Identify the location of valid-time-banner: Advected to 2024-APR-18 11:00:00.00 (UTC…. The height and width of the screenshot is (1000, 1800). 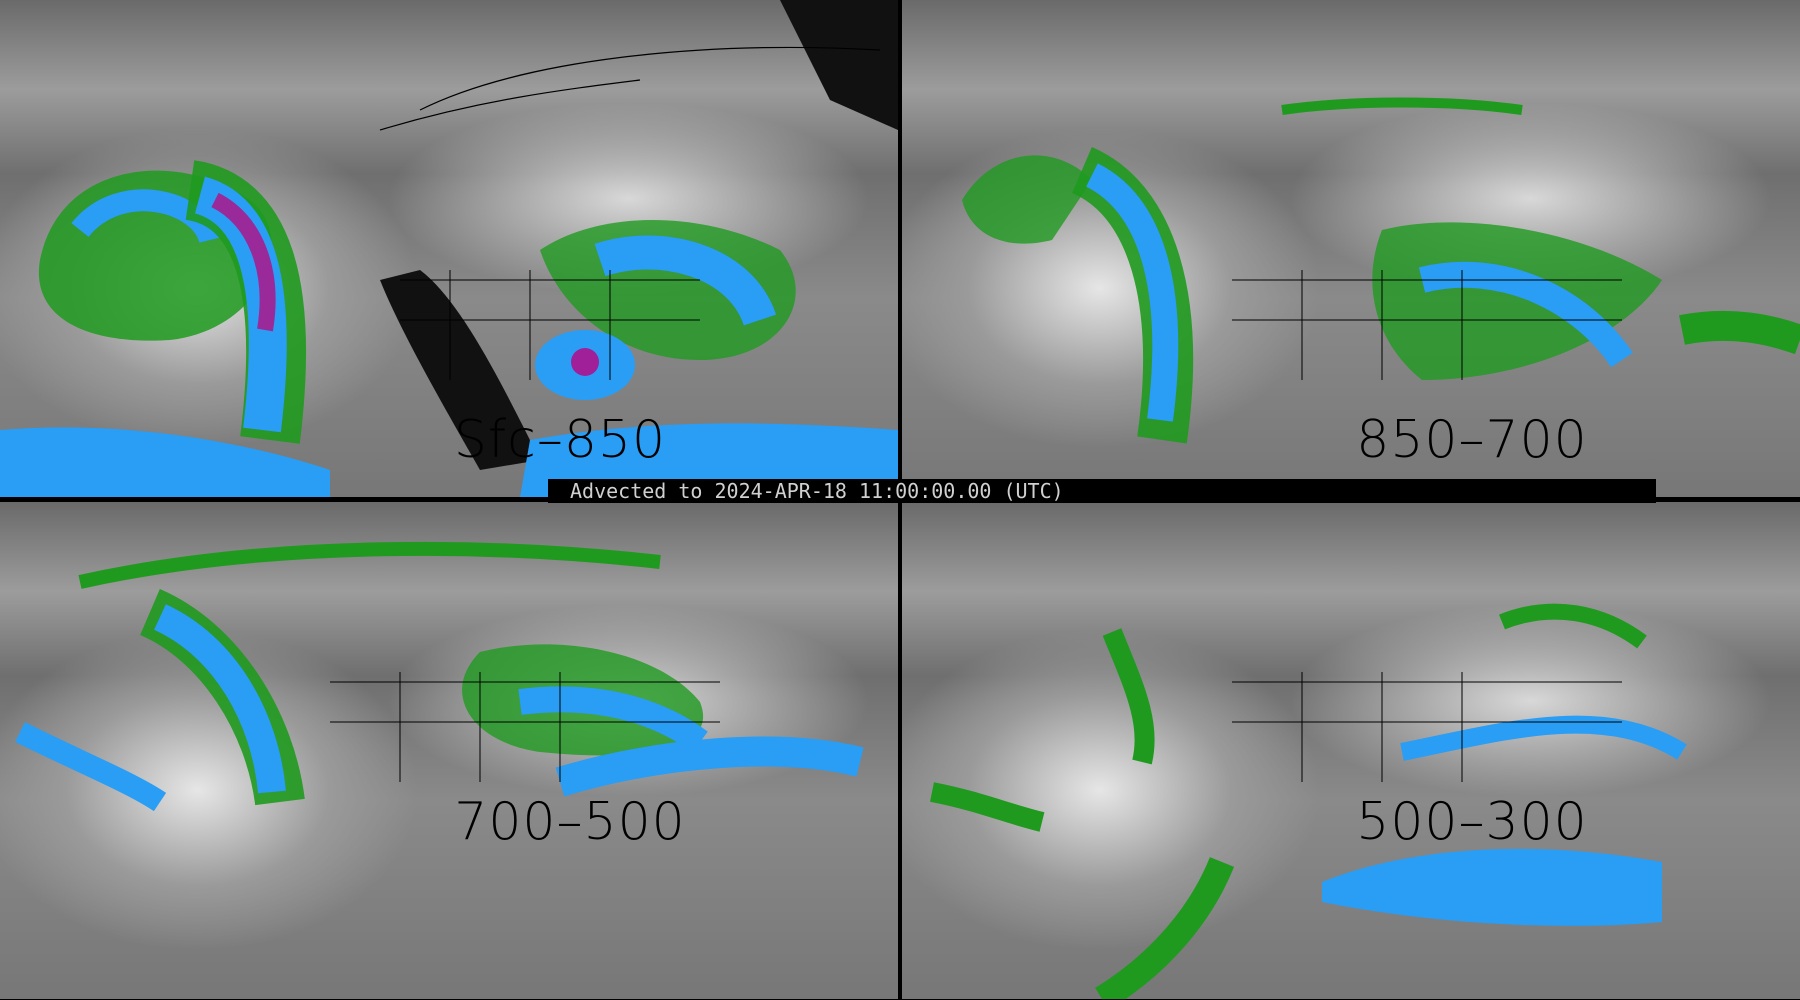
(1102, 491).